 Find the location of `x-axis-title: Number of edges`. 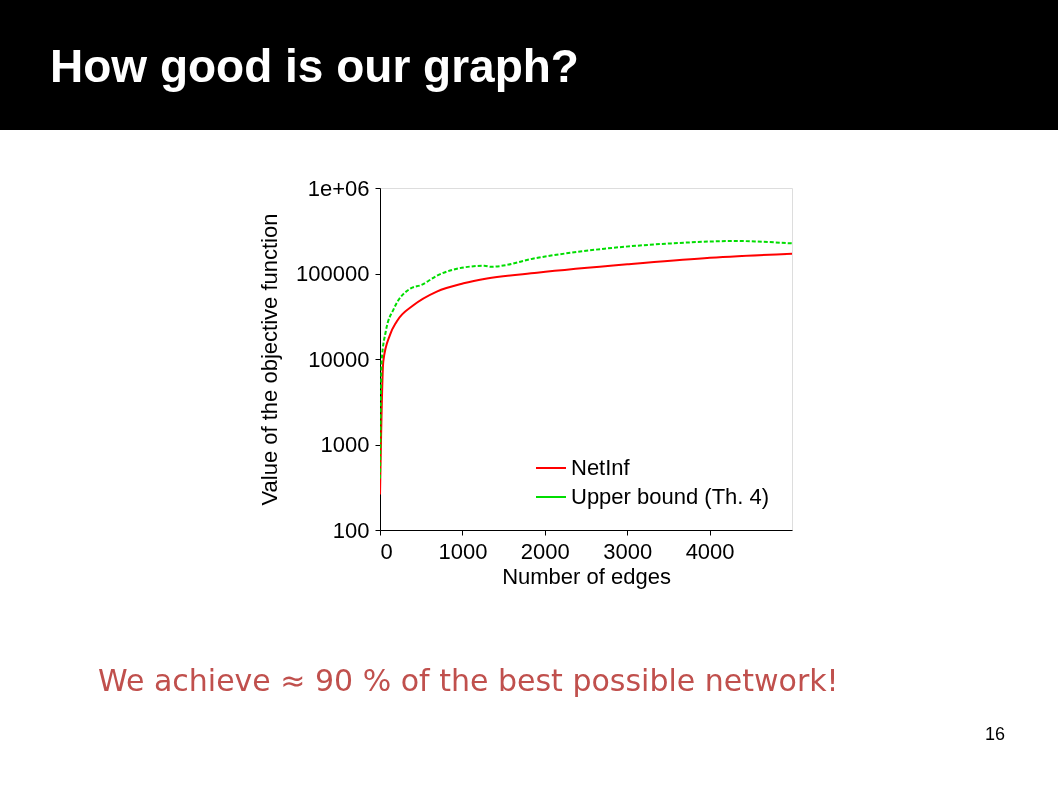

x-axis-title: Number of edges is located at coordinates (586, 576).